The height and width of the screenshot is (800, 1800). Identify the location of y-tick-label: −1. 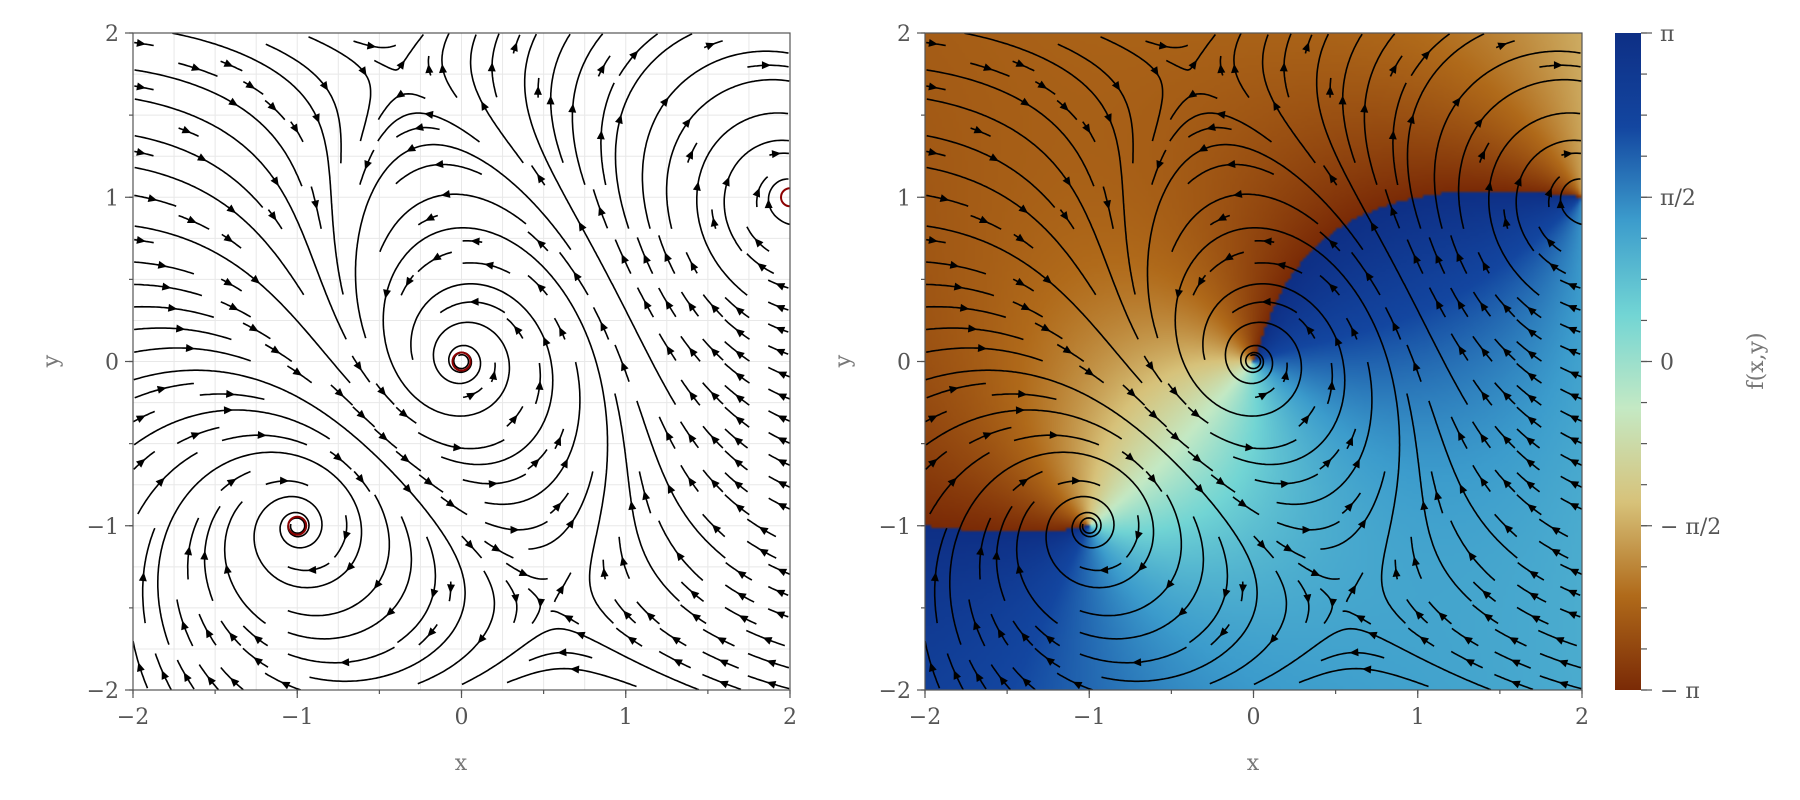
(103, 527).